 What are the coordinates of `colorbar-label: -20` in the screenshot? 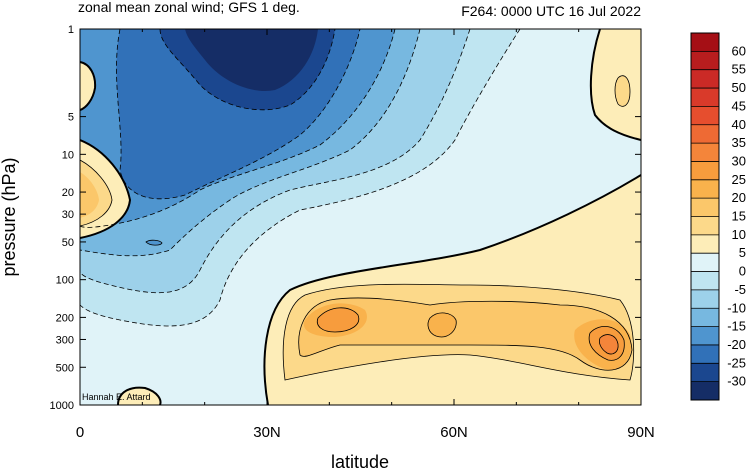 It's located at (736, 344).